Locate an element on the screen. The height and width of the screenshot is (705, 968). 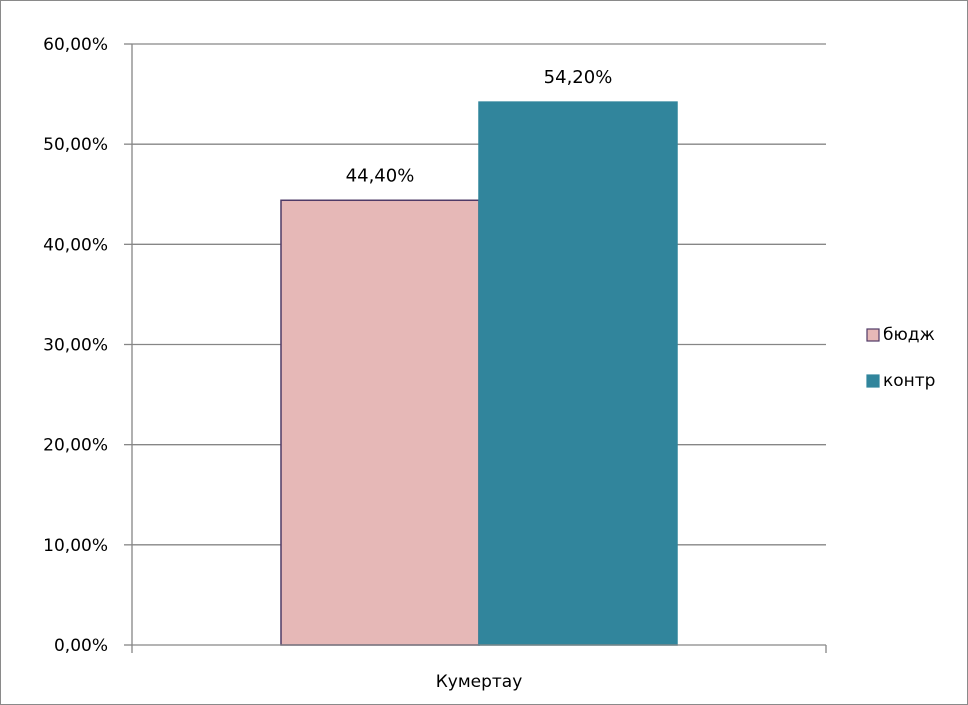
legend-label: бюдж is located at coordinates (909, 335).